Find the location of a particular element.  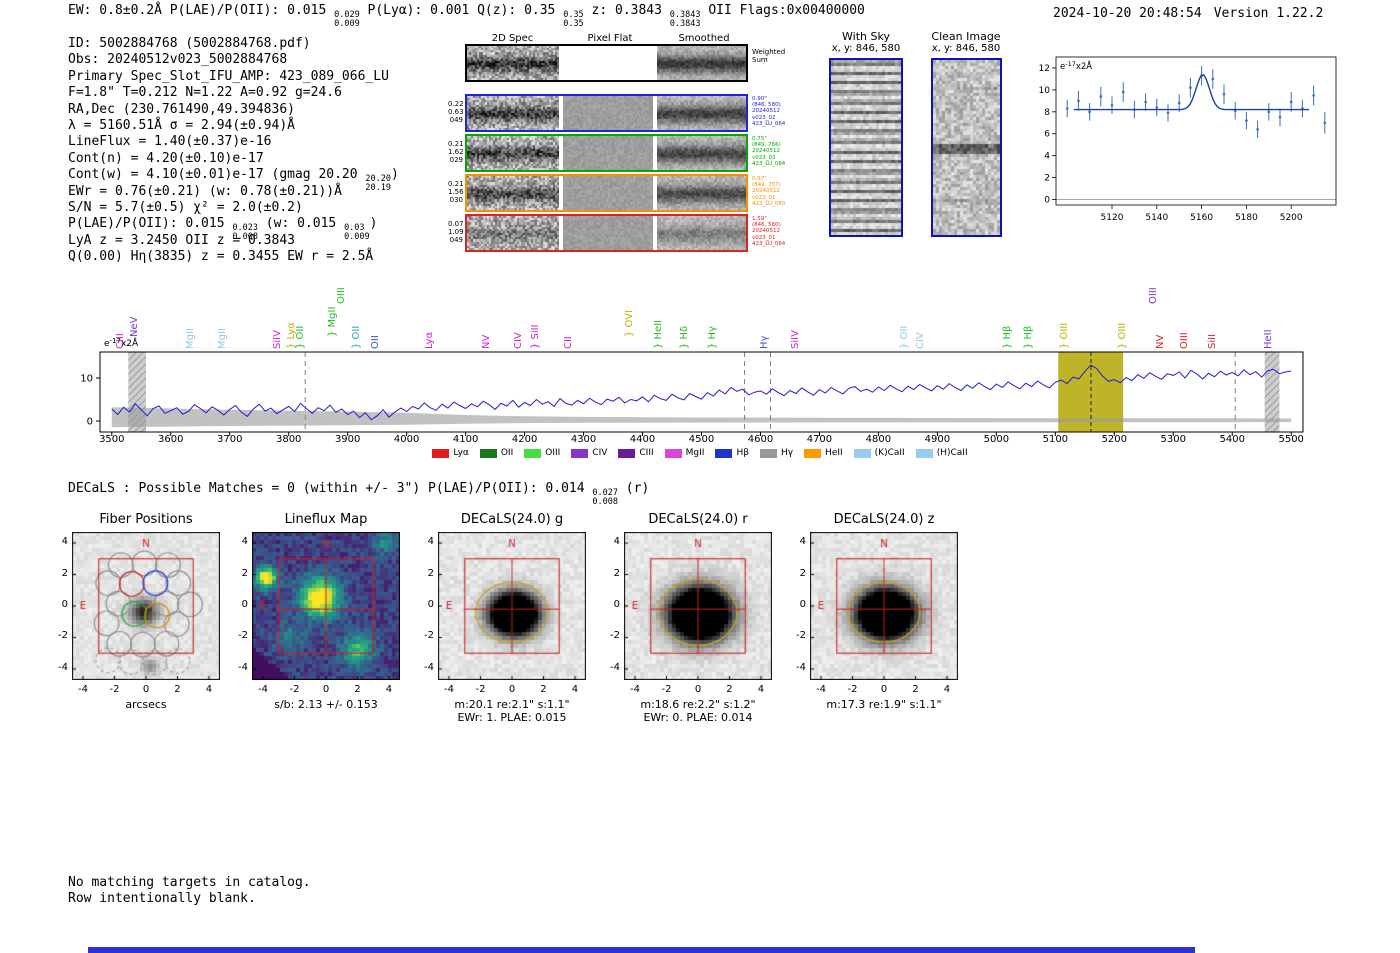

x-tick-label: 5500 is located at coordinates (1290, 439).